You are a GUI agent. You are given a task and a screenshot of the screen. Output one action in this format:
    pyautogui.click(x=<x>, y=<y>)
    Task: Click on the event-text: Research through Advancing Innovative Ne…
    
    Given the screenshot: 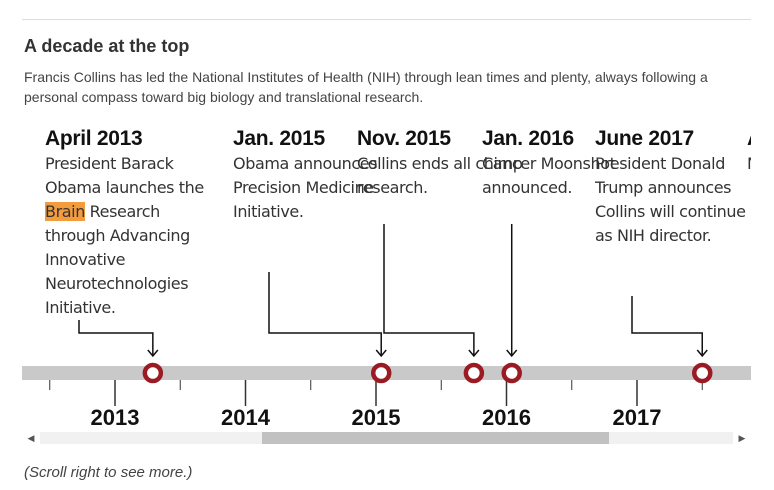 What is the action you would take?
    pyautogui.click(x=117, y=259)
    